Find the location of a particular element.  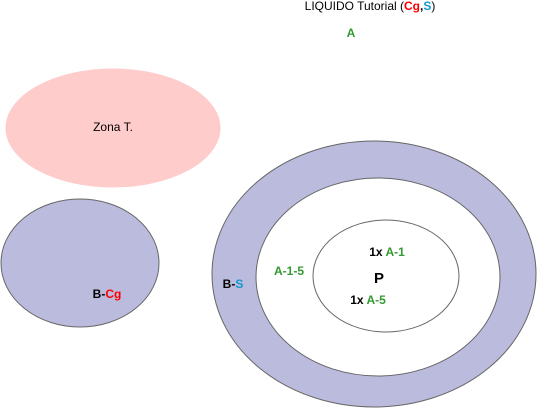

outer-ring-label: B-S is located at coordinates (233, 284).